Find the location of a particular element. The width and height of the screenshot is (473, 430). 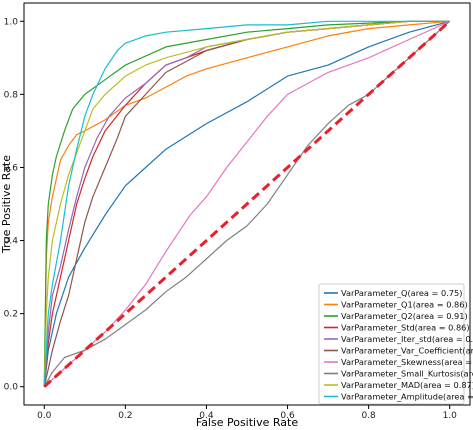

y-tick-label: 0.8 is located at coordinates (11, 95).